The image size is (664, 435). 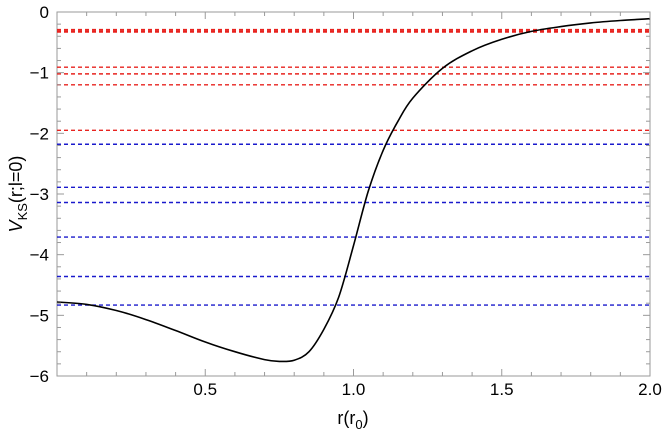 What do you see at coordinates (39, 255) in the screenshot?
I see `y-tick-label: −4` at bounding box center [39, 255].